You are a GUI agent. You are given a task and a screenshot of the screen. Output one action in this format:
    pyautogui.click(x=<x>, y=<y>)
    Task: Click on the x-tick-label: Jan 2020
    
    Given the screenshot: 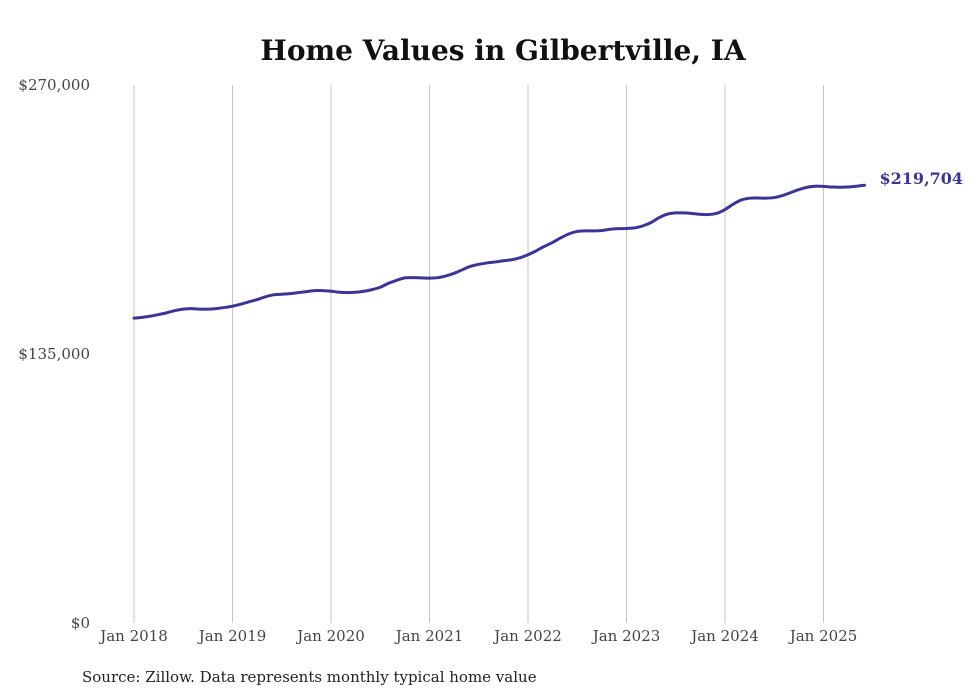 What is the action you would take?
    pyautogui.click(x=330, y=636)
    